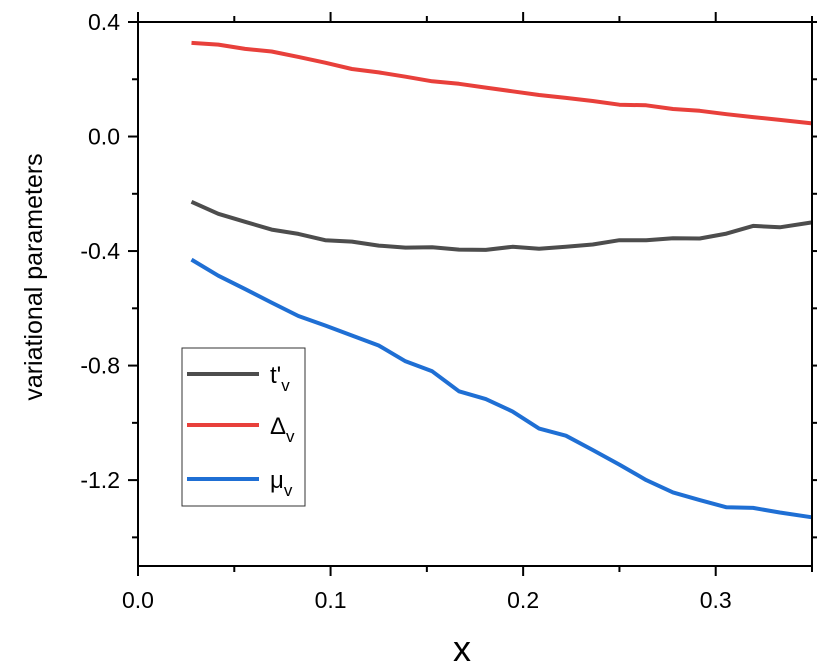 This screenshot has height=672, width=817. I want to click on y-tick-label: 0.4, so click(104, 22).